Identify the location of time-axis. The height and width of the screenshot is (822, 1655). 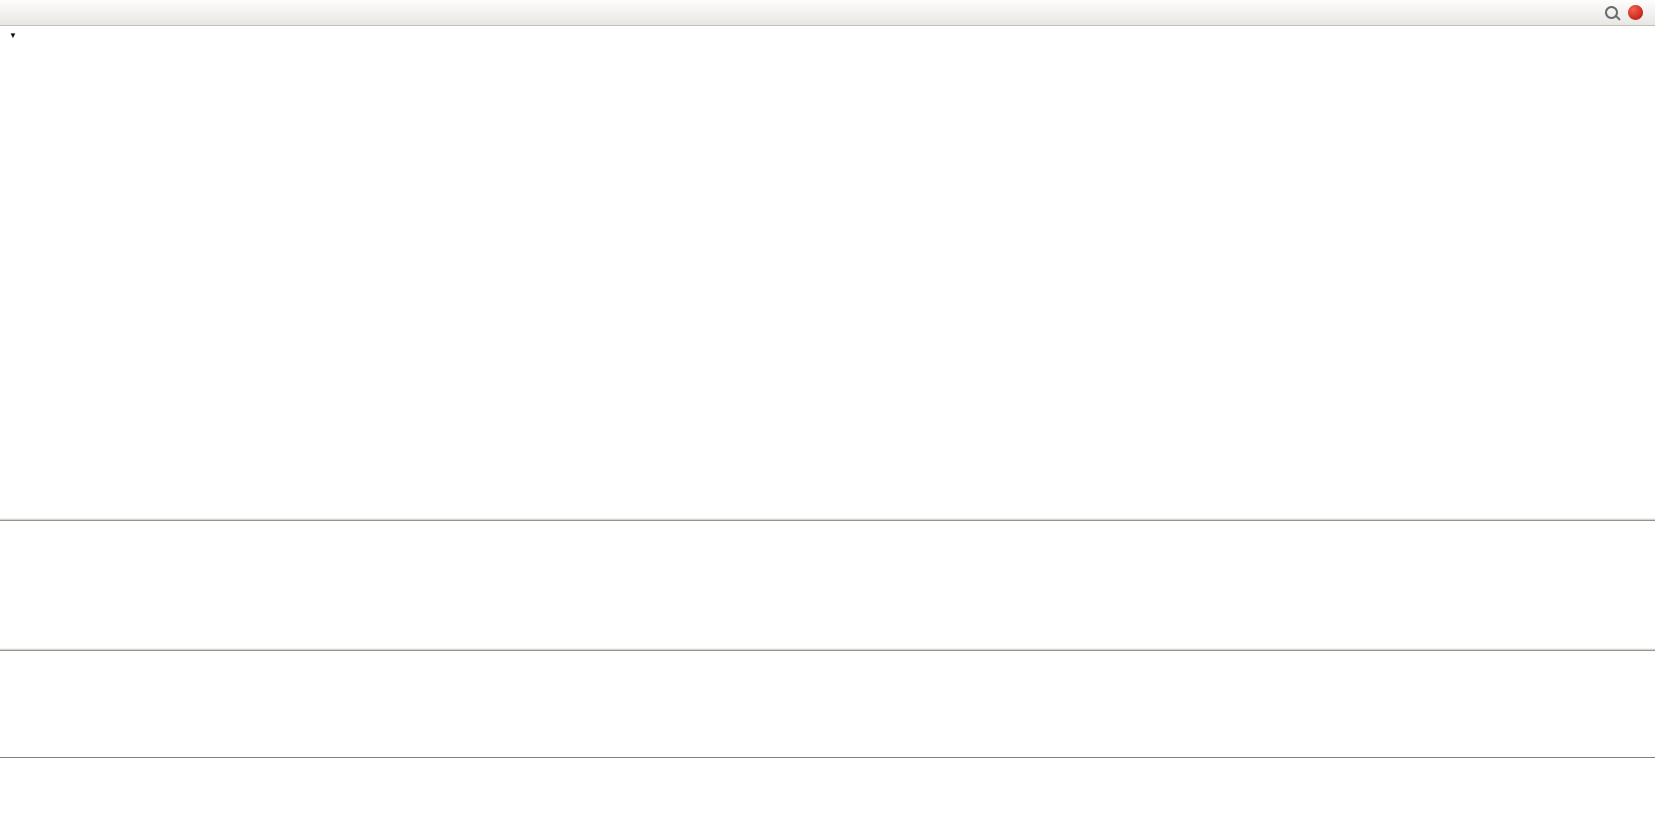
(827, 769).